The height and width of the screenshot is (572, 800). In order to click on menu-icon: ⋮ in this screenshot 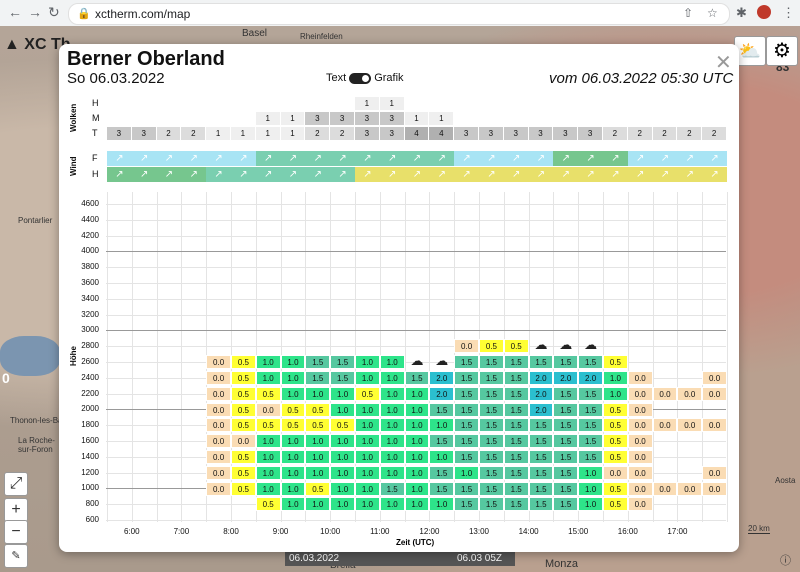, I will do `click(788, 12)`.